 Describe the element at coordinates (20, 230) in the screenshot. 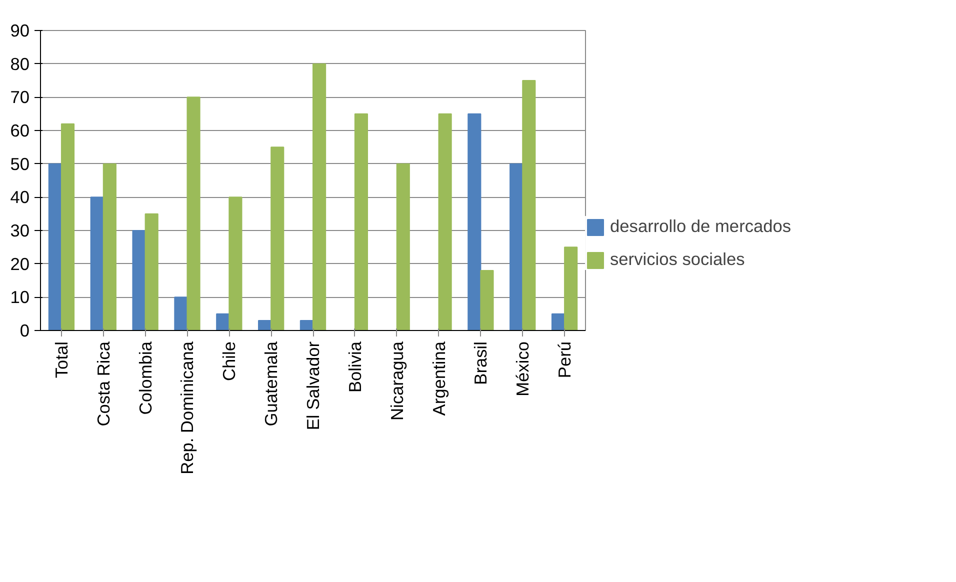

I see `y-tick-label: 30` at that location.